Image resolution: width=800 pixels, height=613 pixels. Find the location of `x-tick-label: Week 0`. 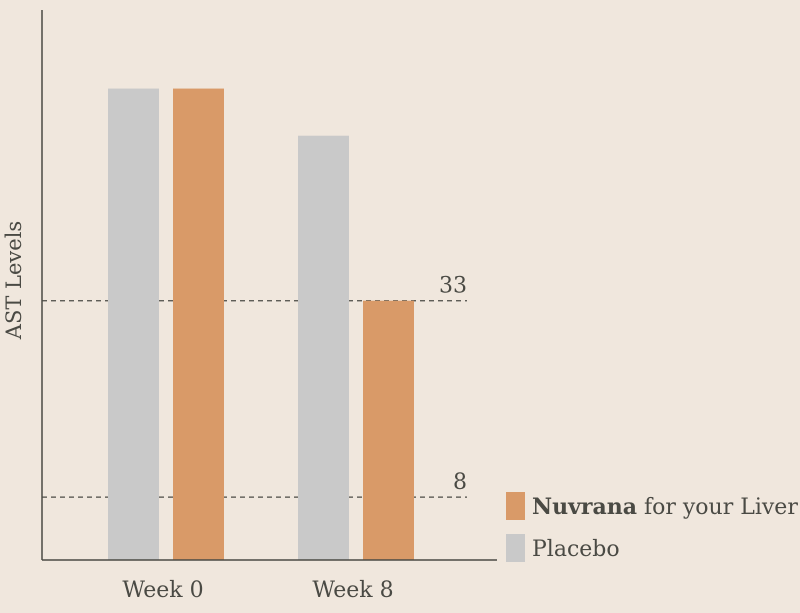

x-tick-label: Week 0 is located at coordinates (162, 590).